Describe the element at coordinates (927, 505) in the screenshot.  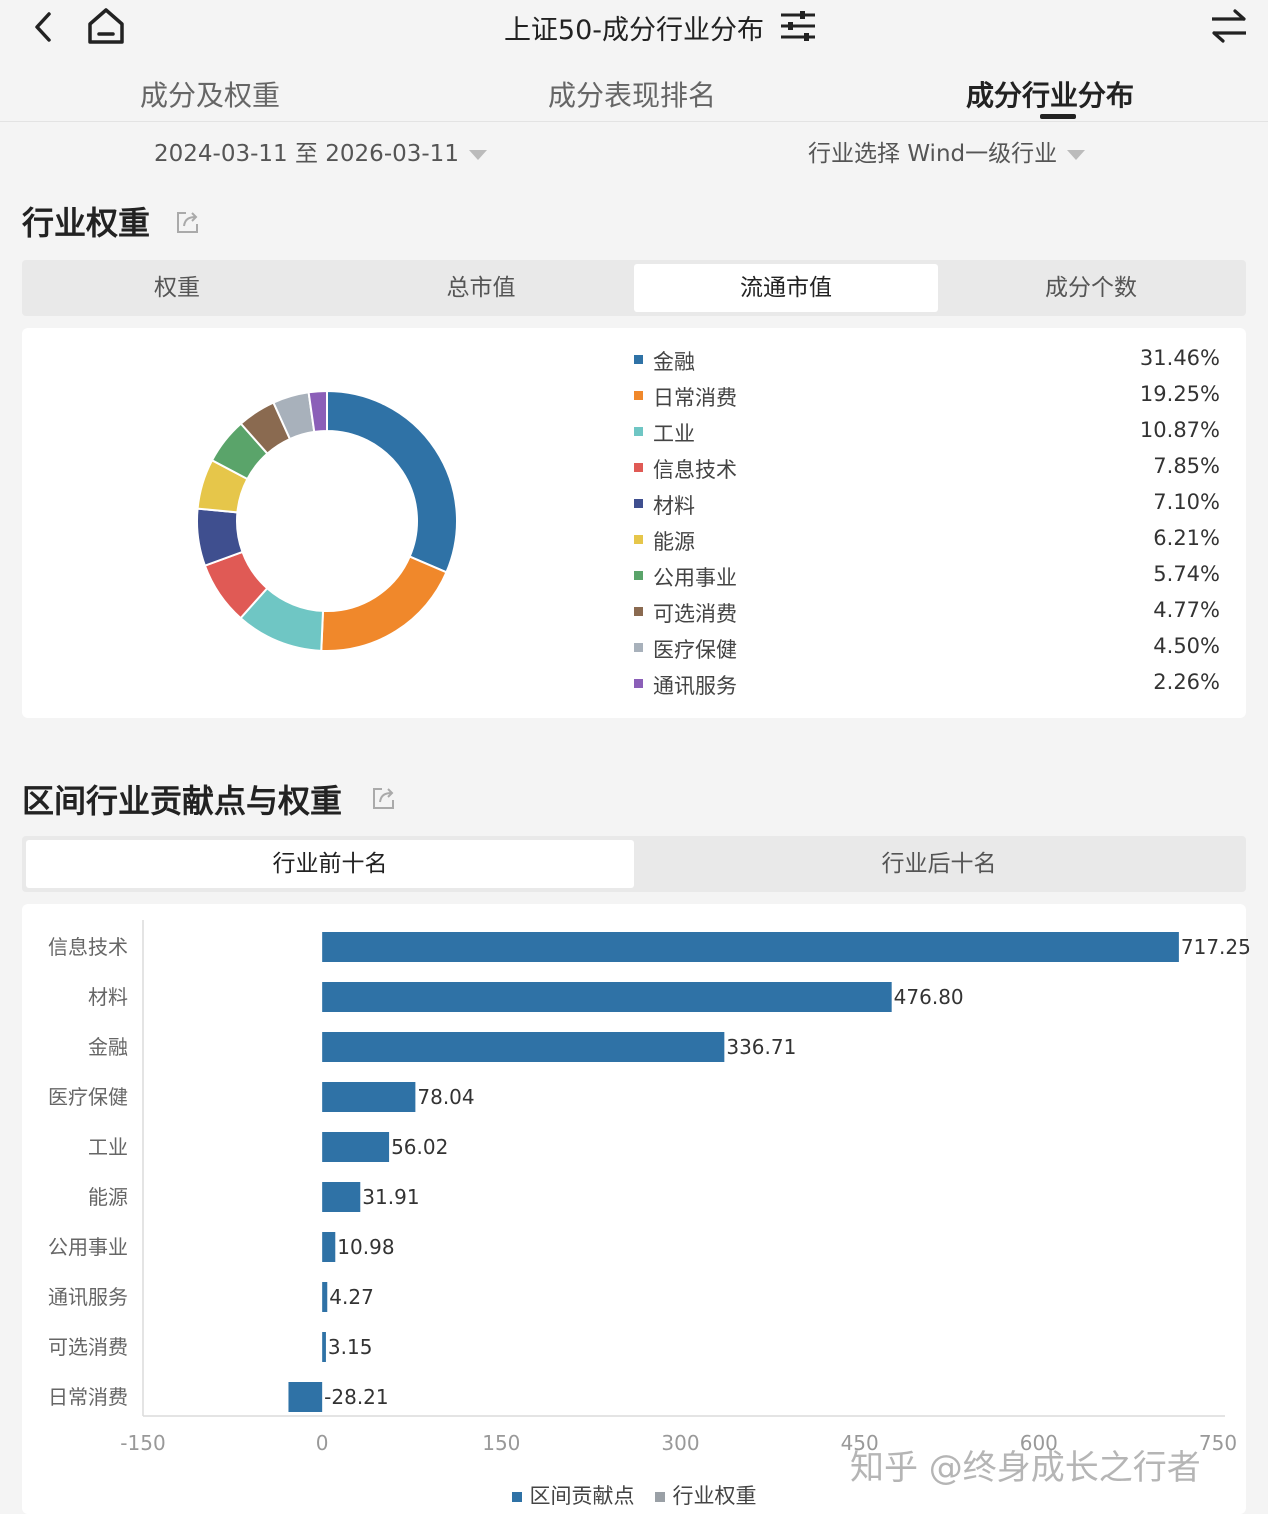
I see `legend-item: 材料 7.10%` at that location.